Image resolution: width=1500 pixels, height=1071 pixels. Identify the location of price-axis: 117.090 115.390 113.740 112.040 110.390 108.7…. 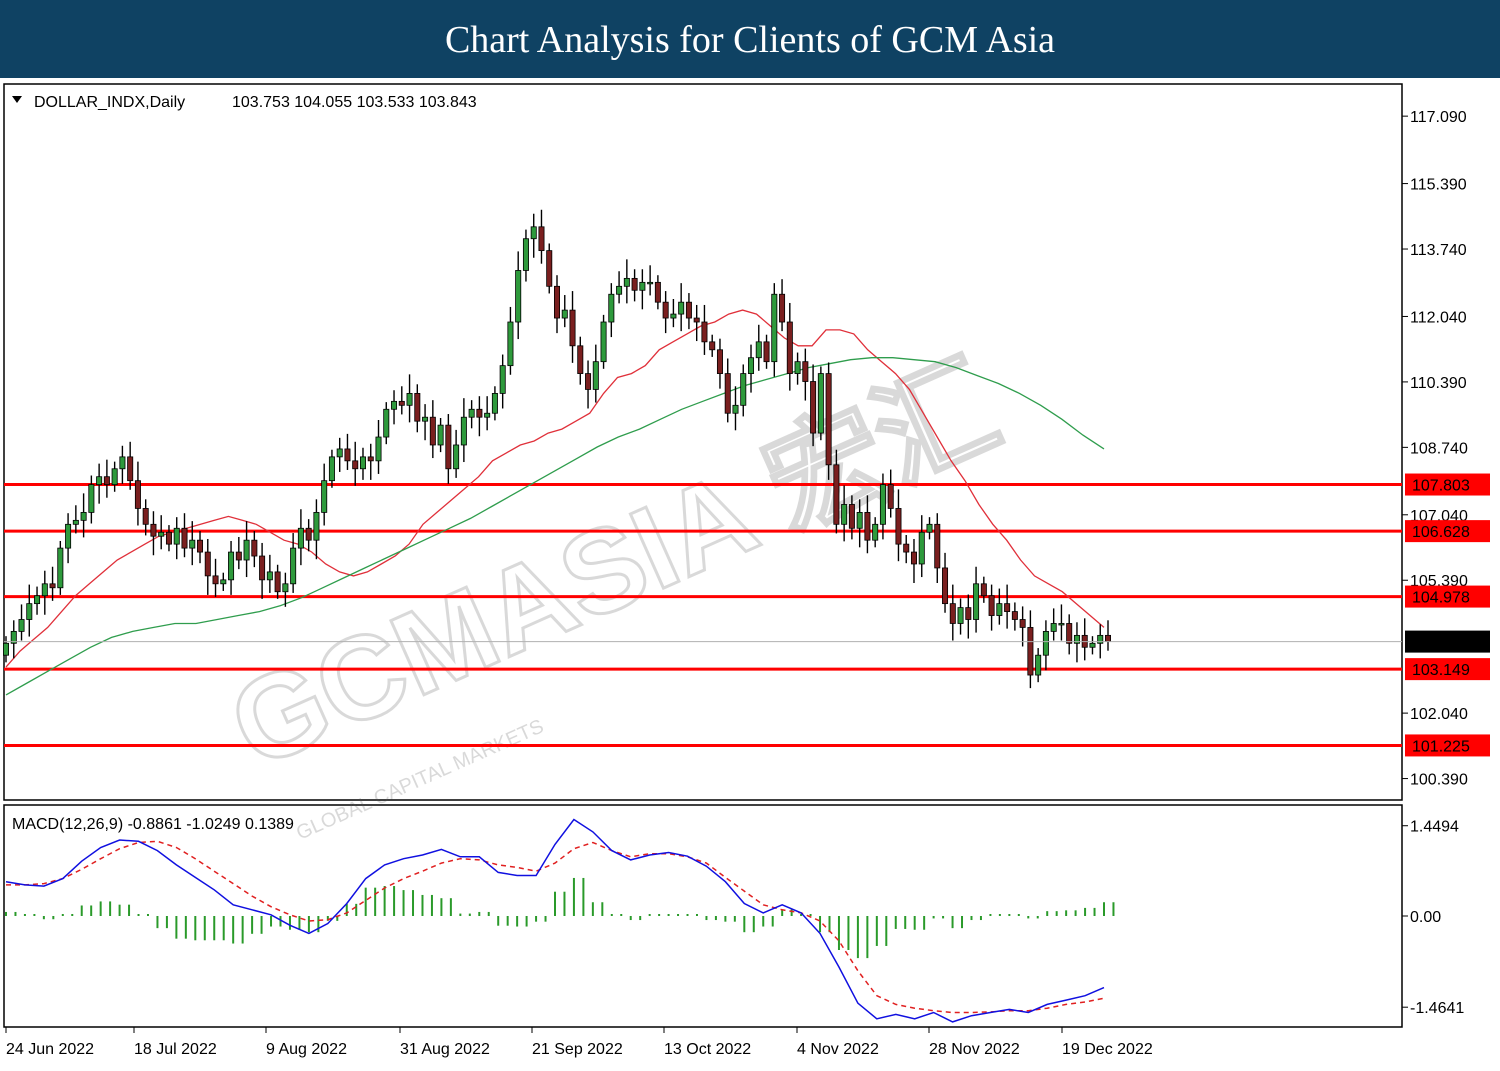
(1435, 449).